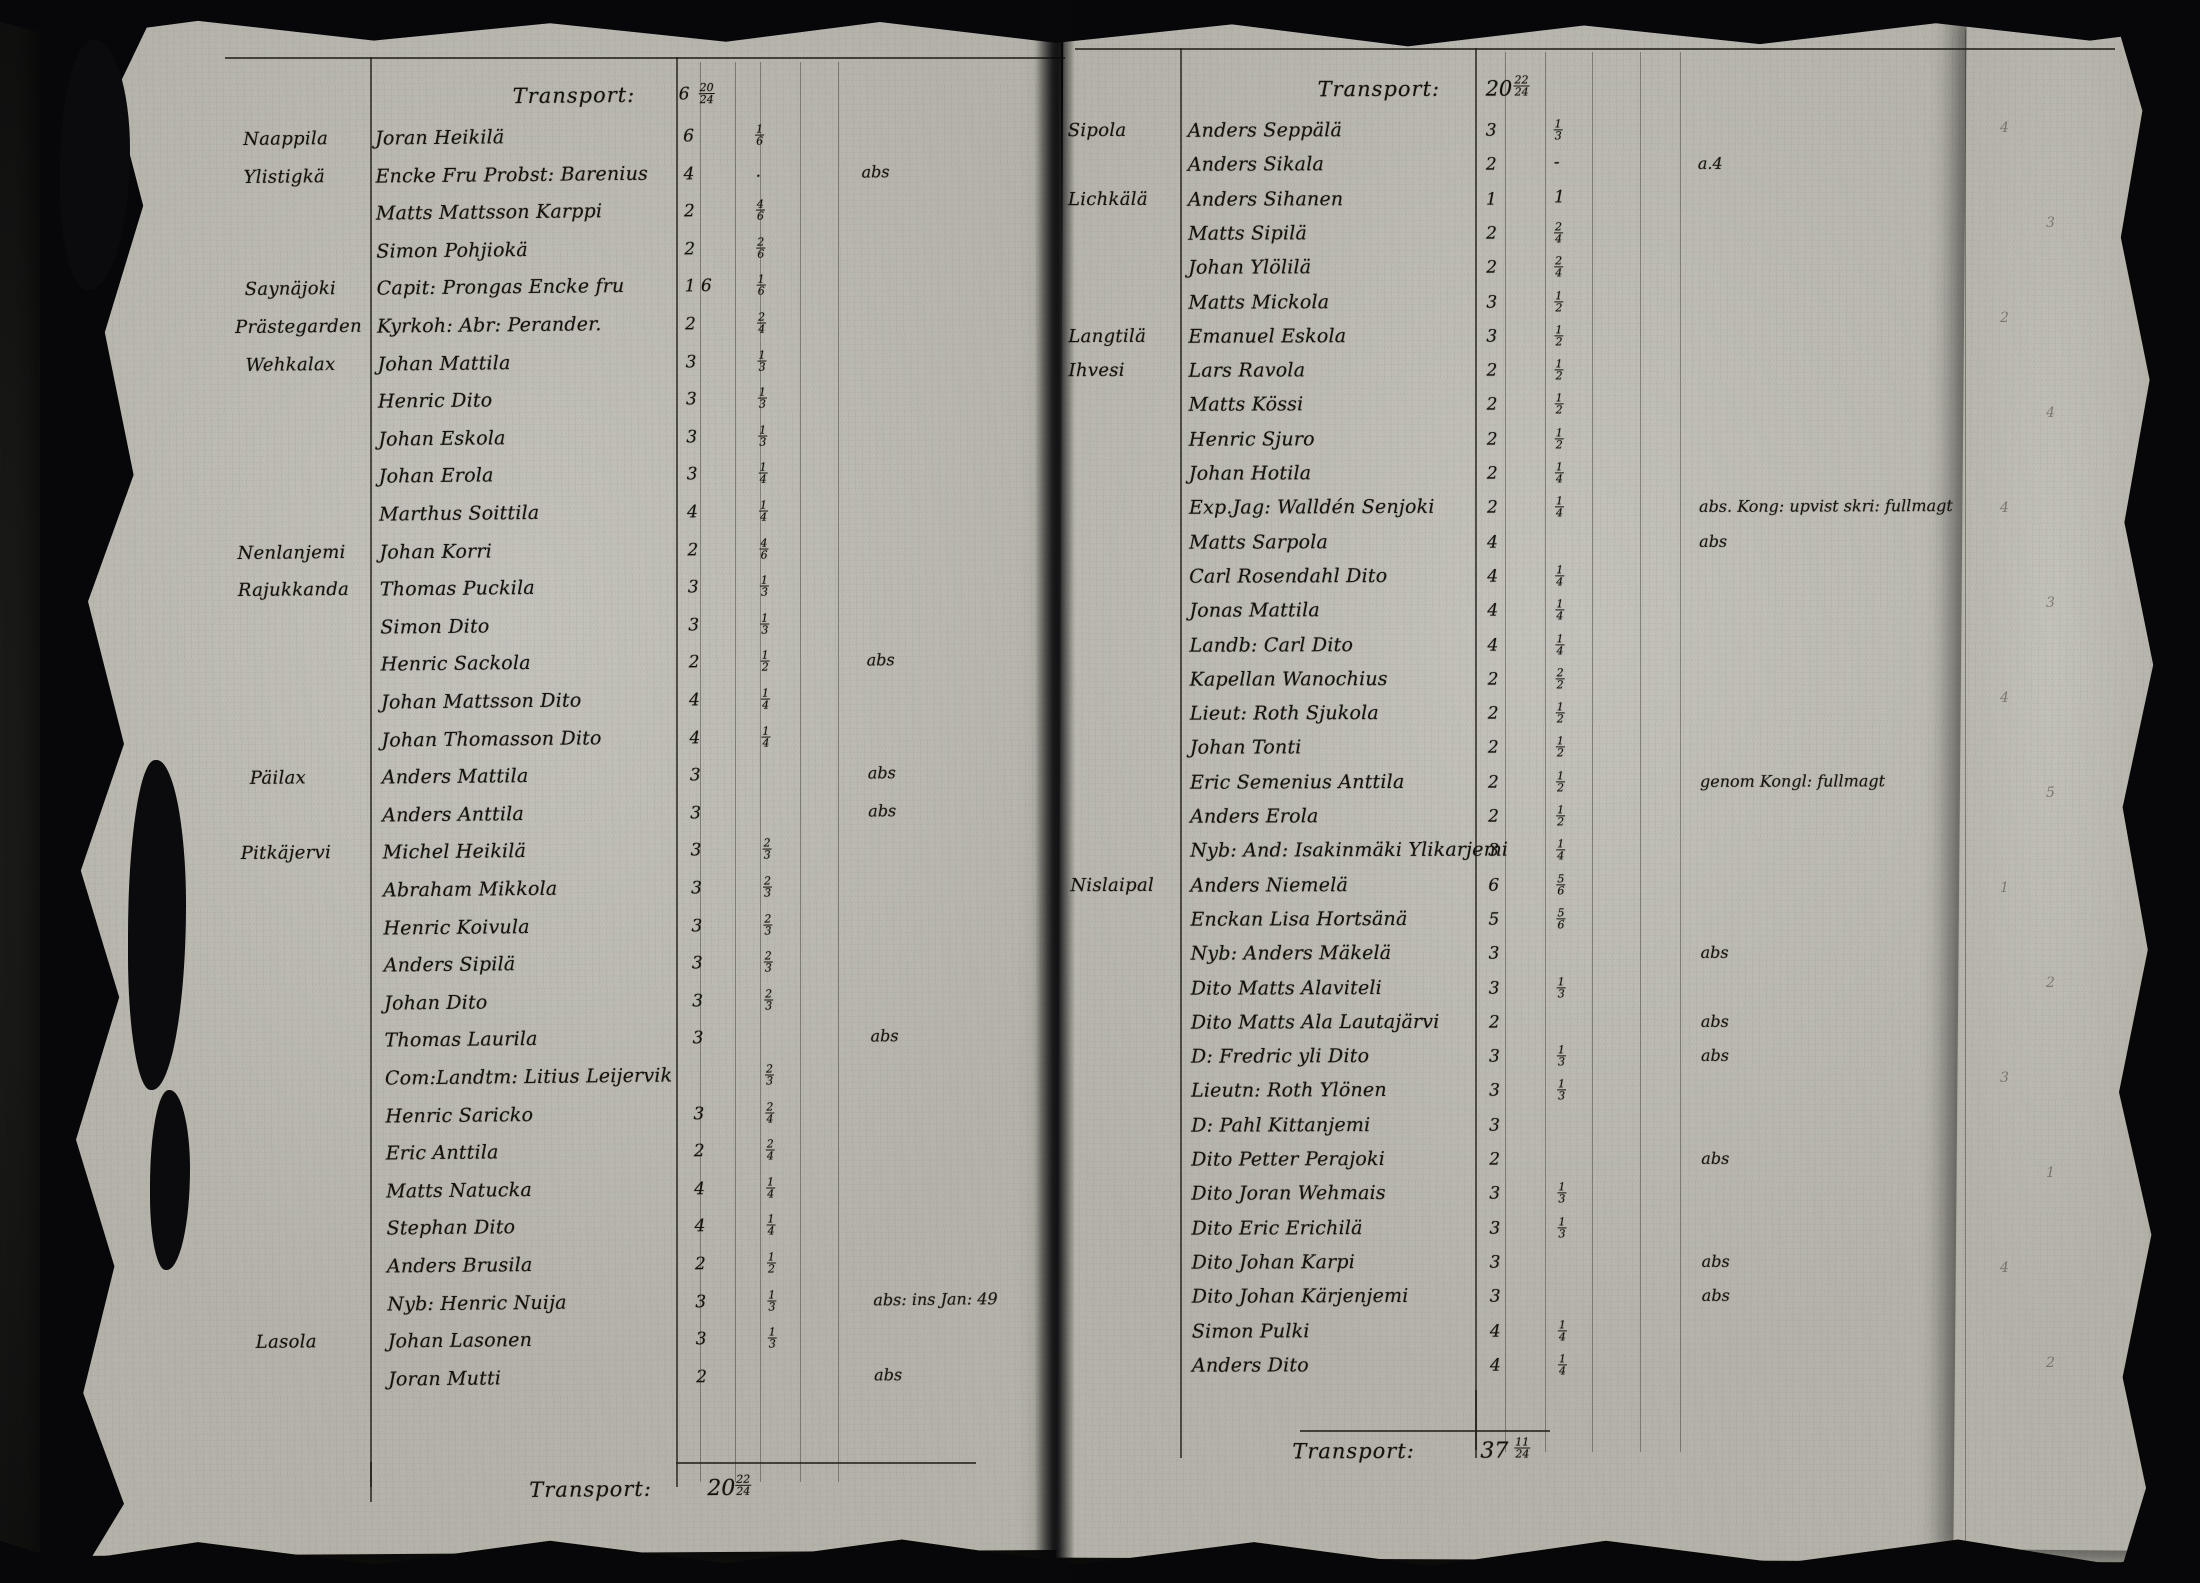  What do you see at coordinates (1250, 473) in the screenshot?
I see `row-person-name: Johan Hotila` at bounding box center [1250, 473].